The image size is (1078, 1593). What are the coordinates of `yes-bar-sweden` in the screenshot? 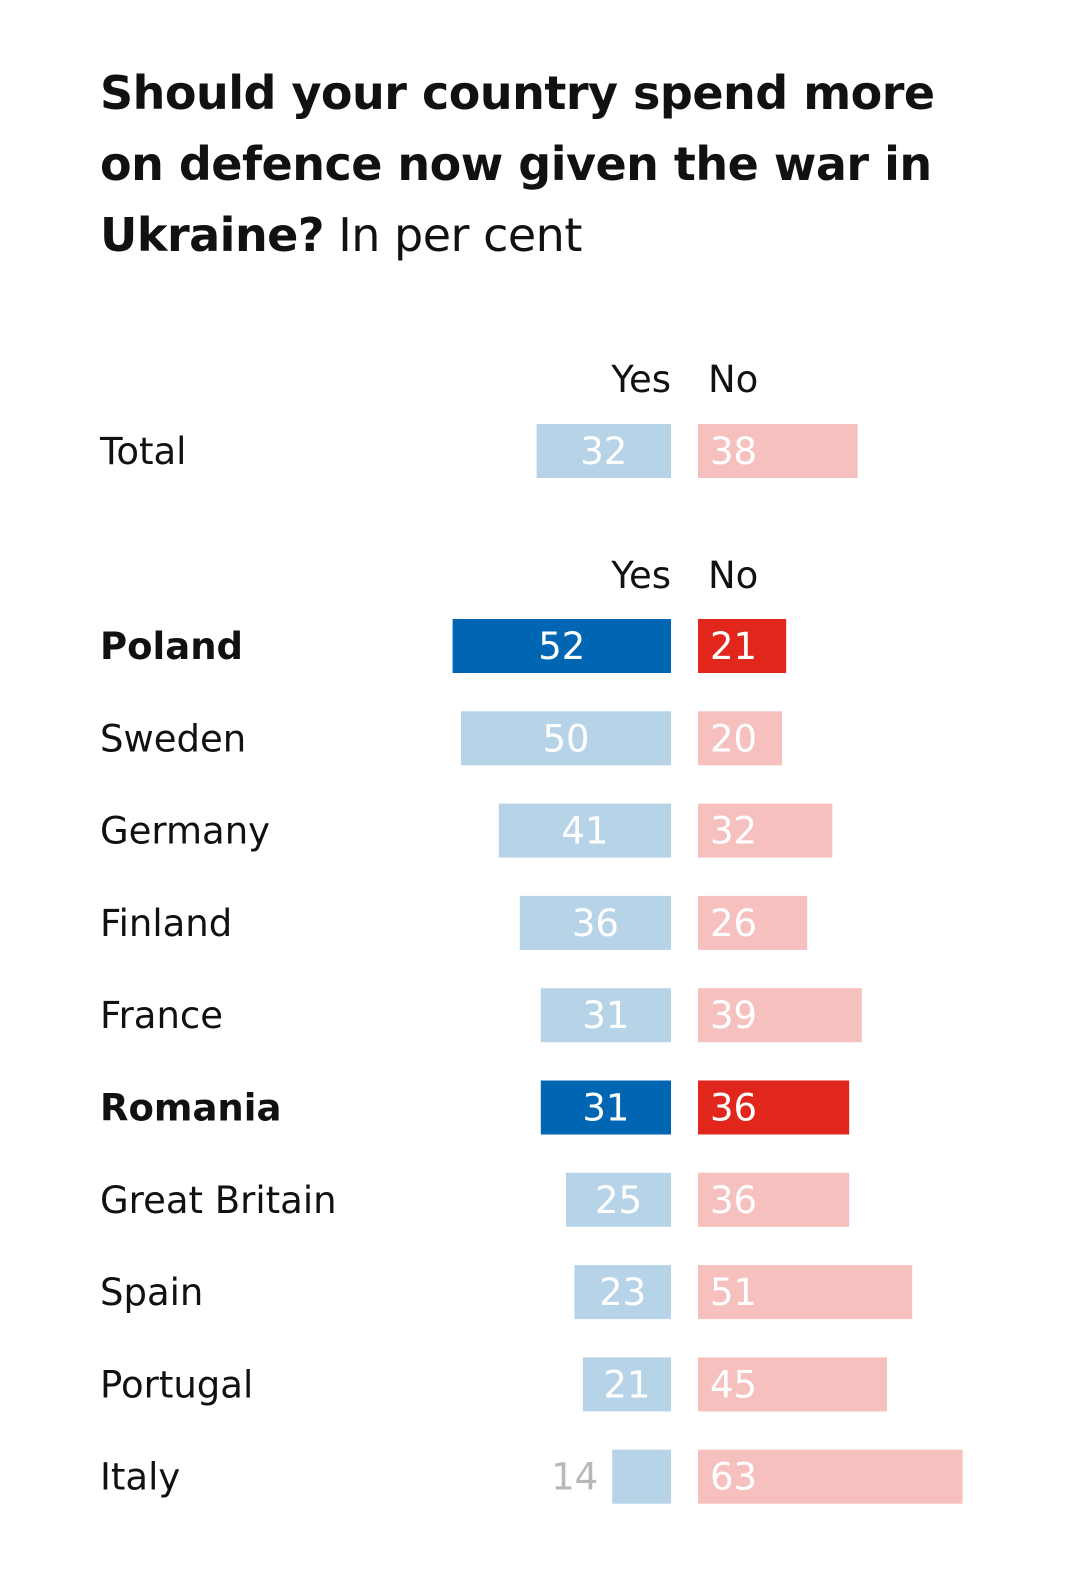 It's located at (566, 738).